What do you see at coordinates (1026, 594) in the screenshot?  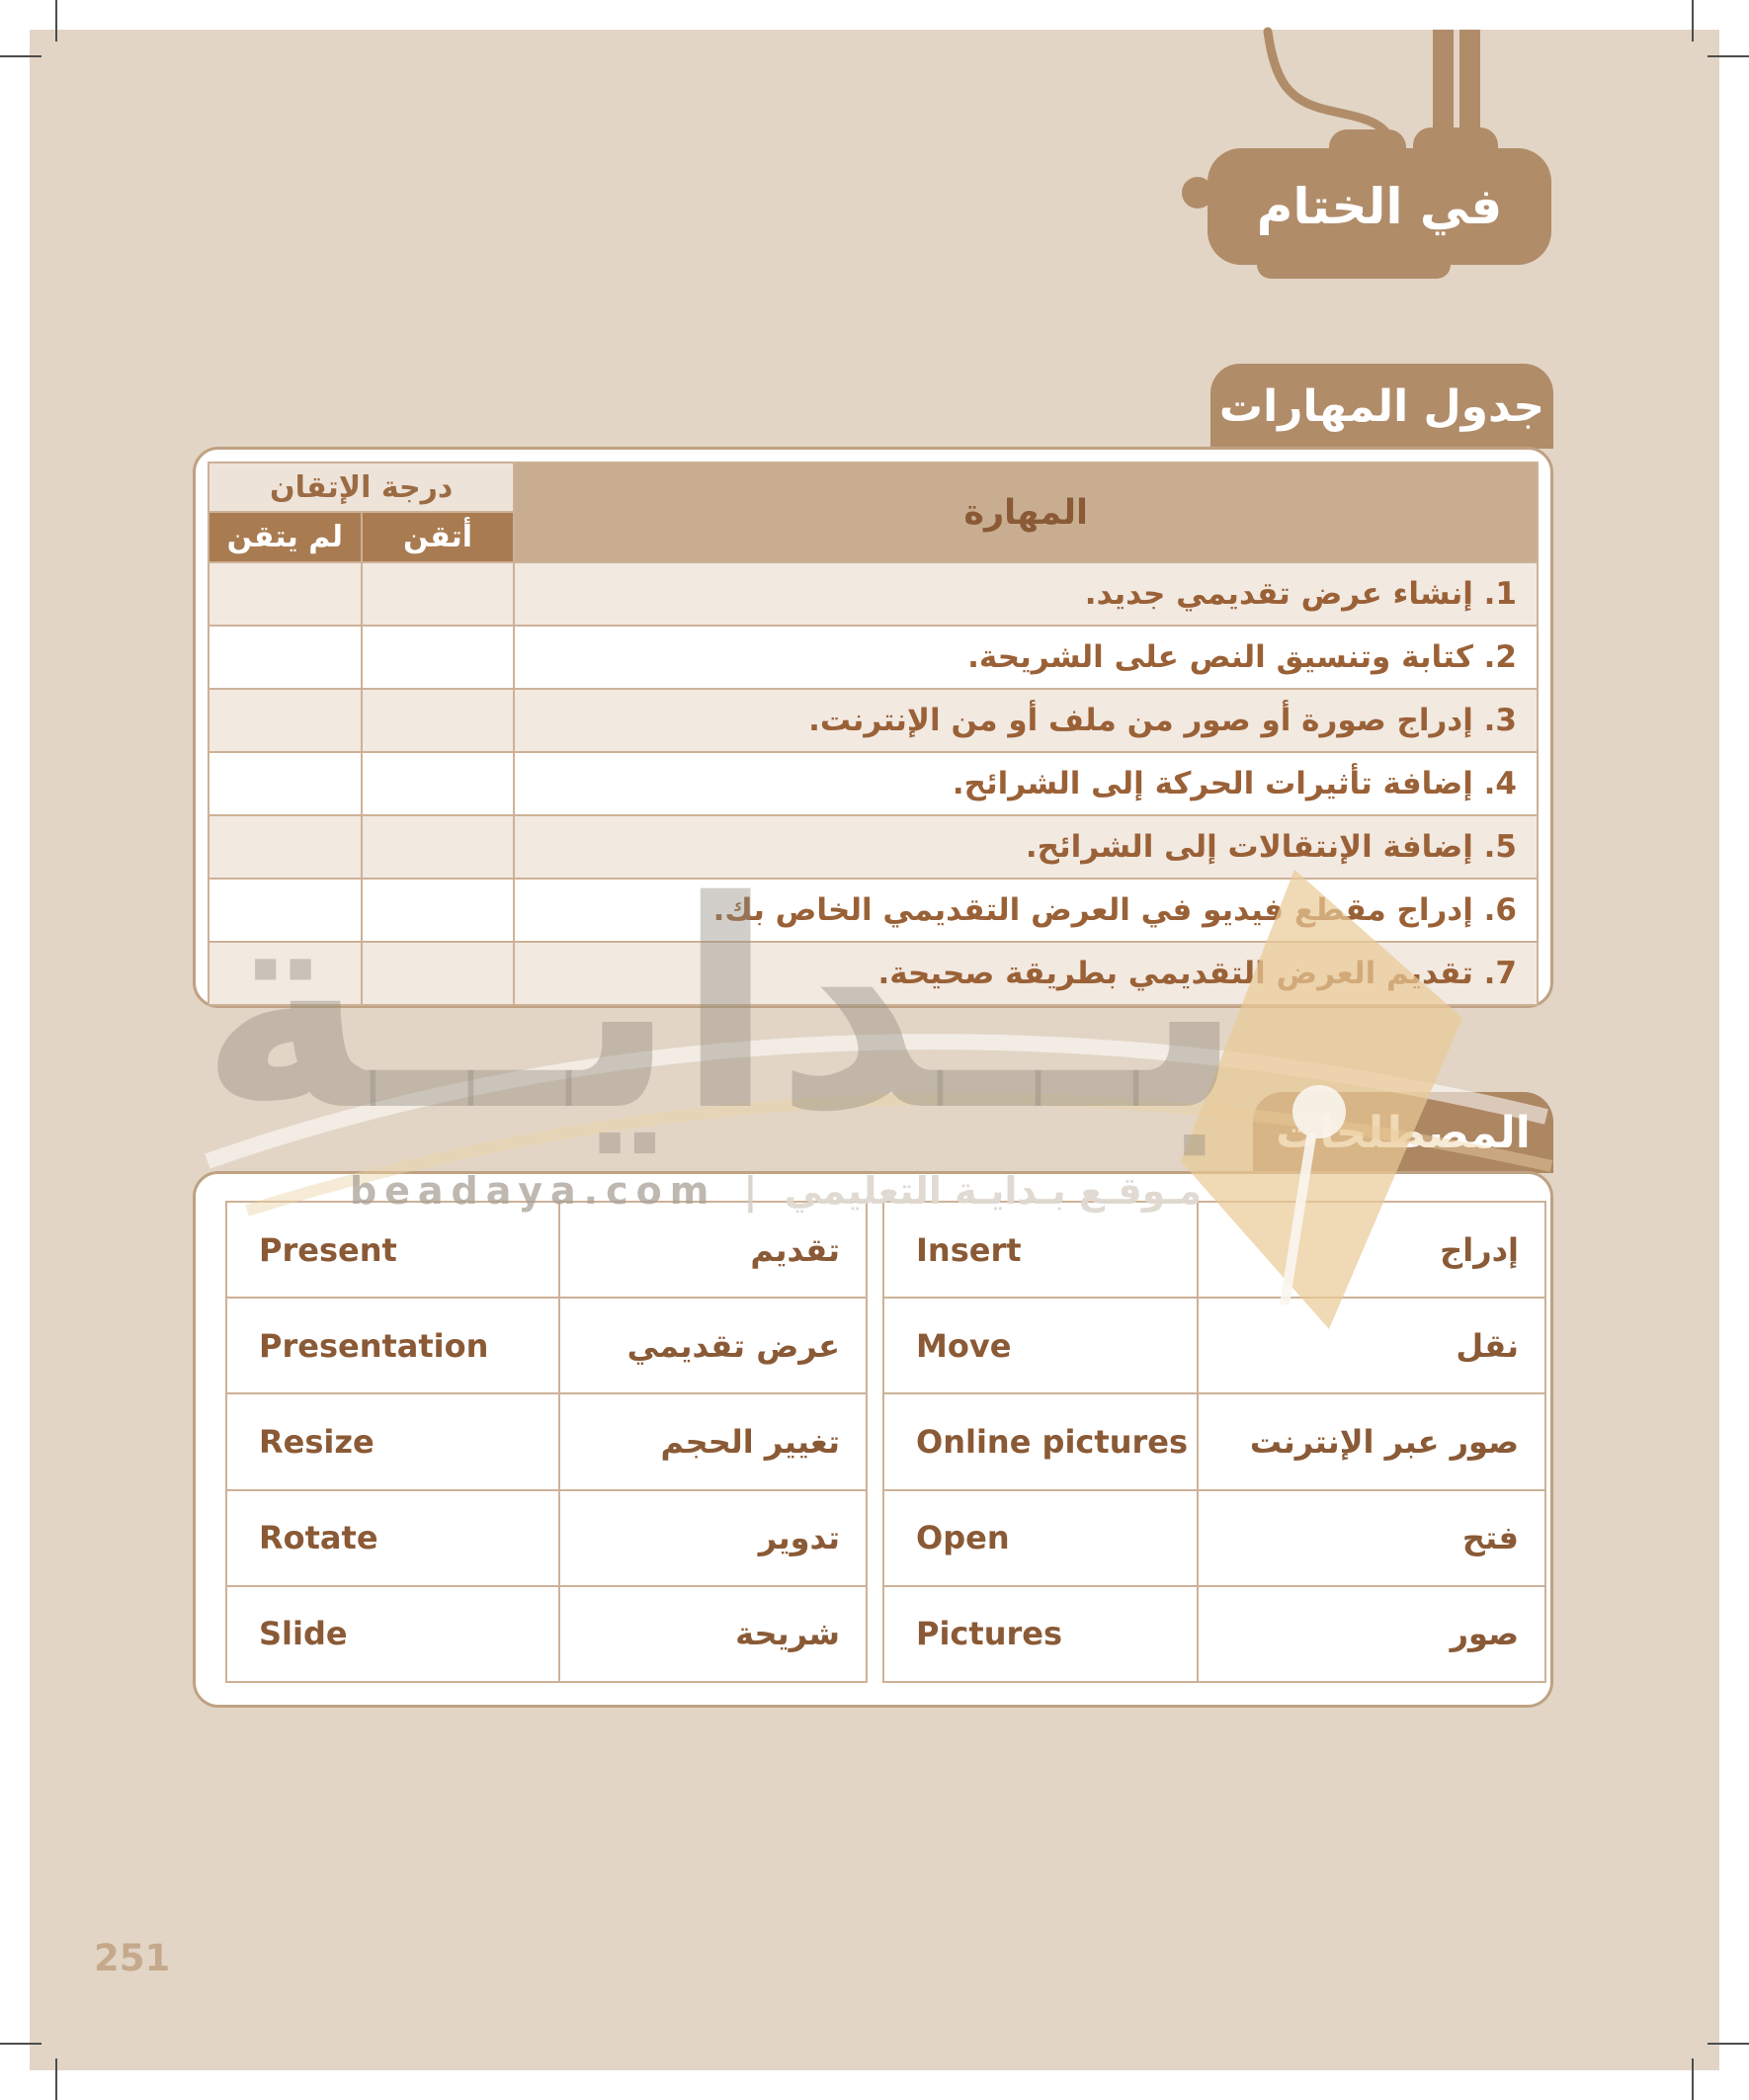 I see `skill-text: 1. إنشاء عرض تقديمي جديد.` at bounding box center [1026, 594].